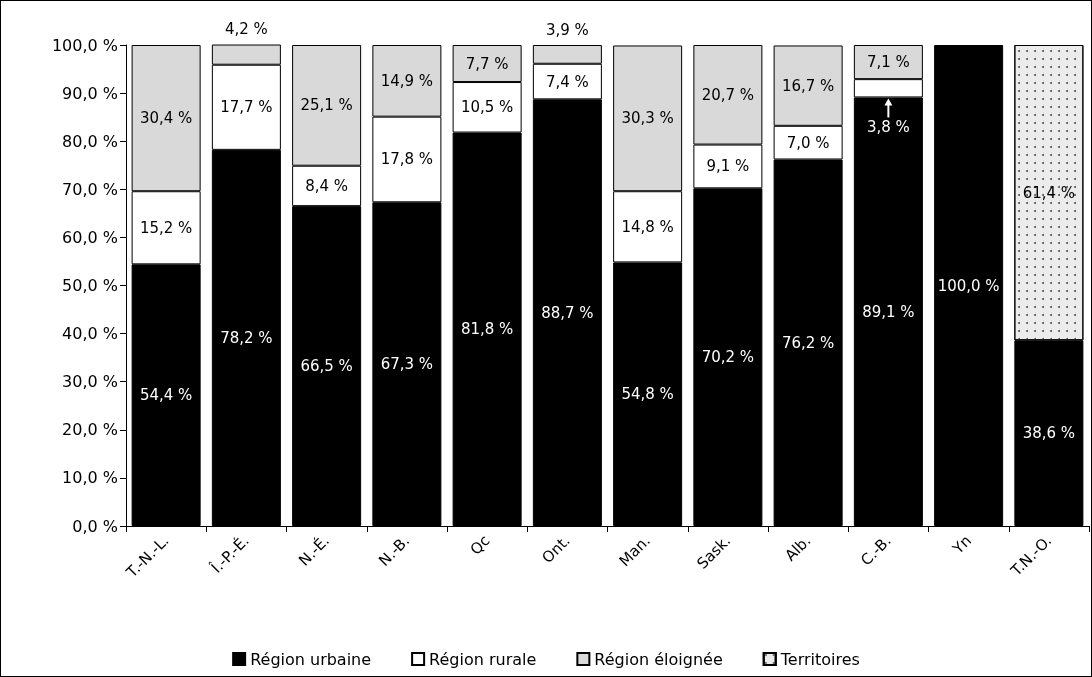  What do you see at coordinates (246, 337) in the screenshot?
I see `data-label: 78,2 %` at bounding box center [246, 337].